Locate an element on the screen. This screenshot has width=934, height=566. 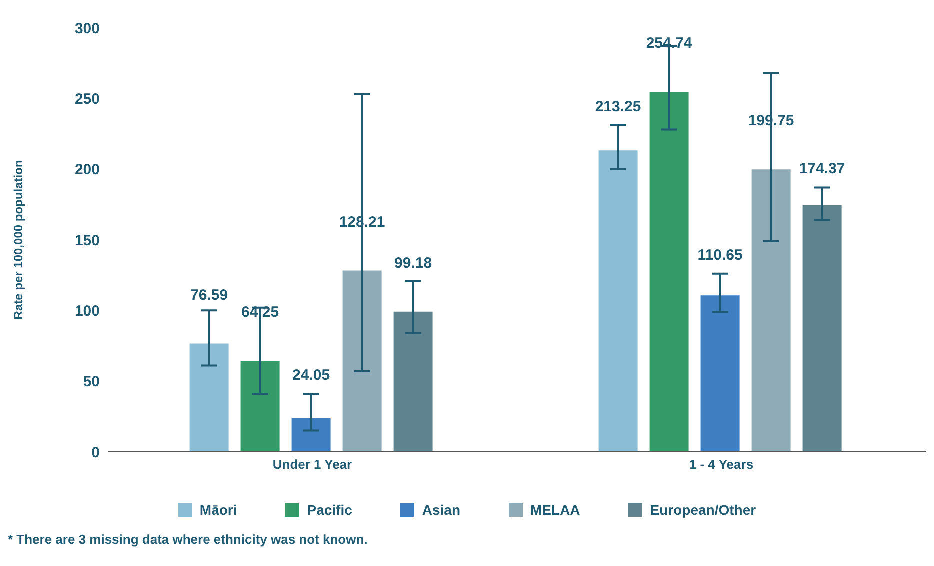
y-tick-label: 150 is located at coordinates (87, 241).